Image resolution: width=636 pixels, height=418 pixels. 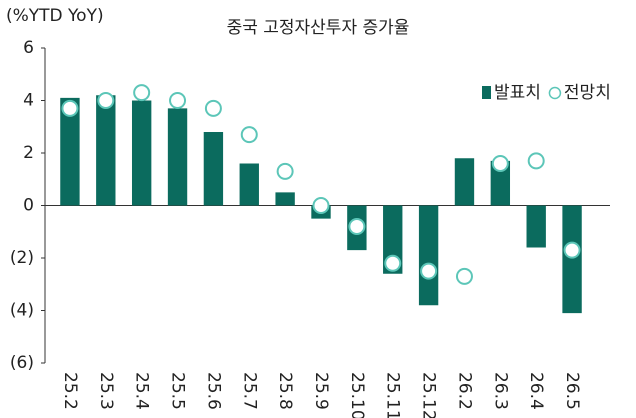 I want to click on x-tick-label: 25.11, so click(x=393, y=395).